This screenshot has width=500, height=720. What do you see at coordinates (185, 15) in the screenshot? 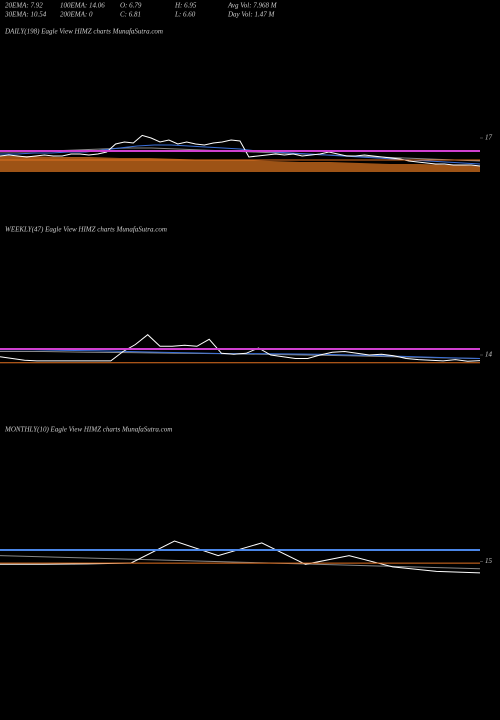
I see `header-stat: L: 6.60` at bounding box center [185, 15].